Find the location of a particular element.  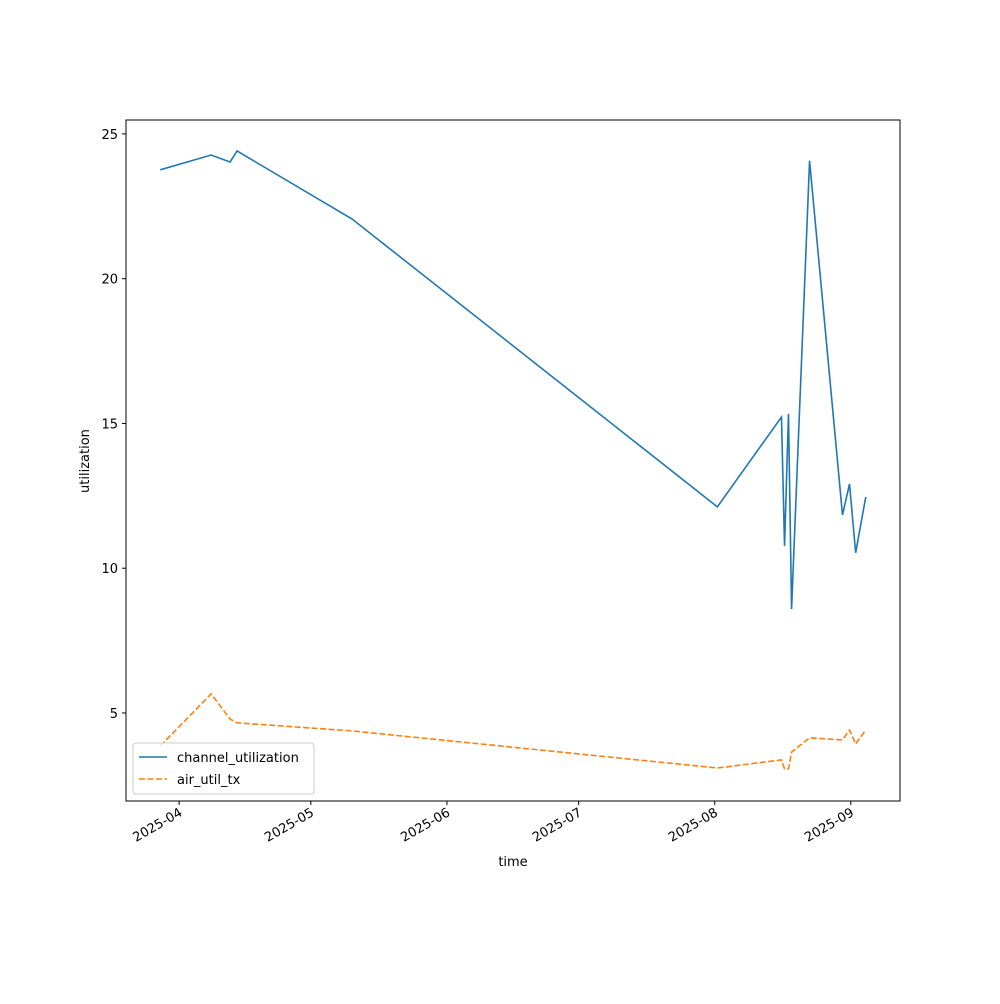

series-line is located at coordinates (513, 731).